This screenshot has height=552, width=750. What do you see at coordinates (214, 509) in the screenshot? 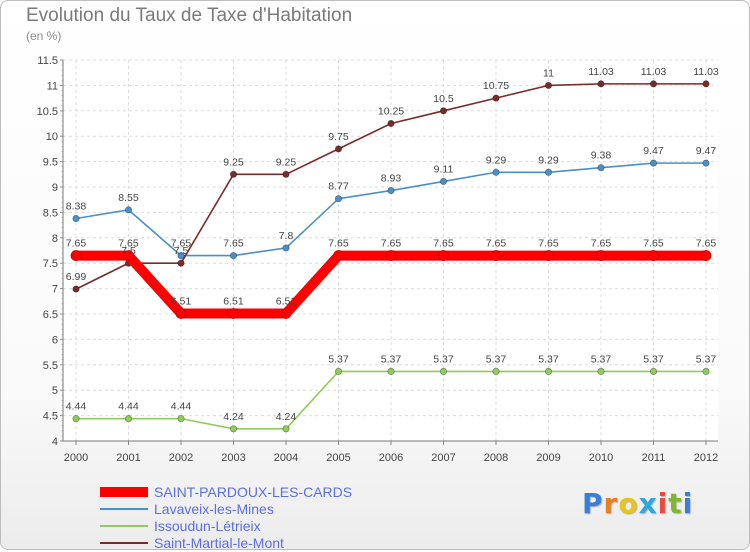
I see `legend-label-lavaveix: Lavaveix-les-Mines` at bounding box center [214, 509].